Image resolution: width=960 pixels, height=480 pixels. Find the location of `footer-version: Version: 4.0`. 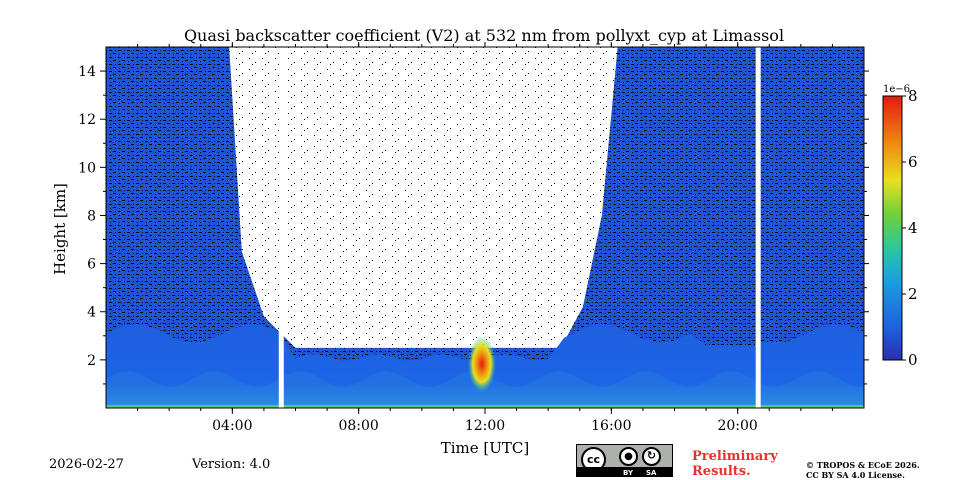

footer-version: Version: 4.0 is located at coordinates (231, 464).